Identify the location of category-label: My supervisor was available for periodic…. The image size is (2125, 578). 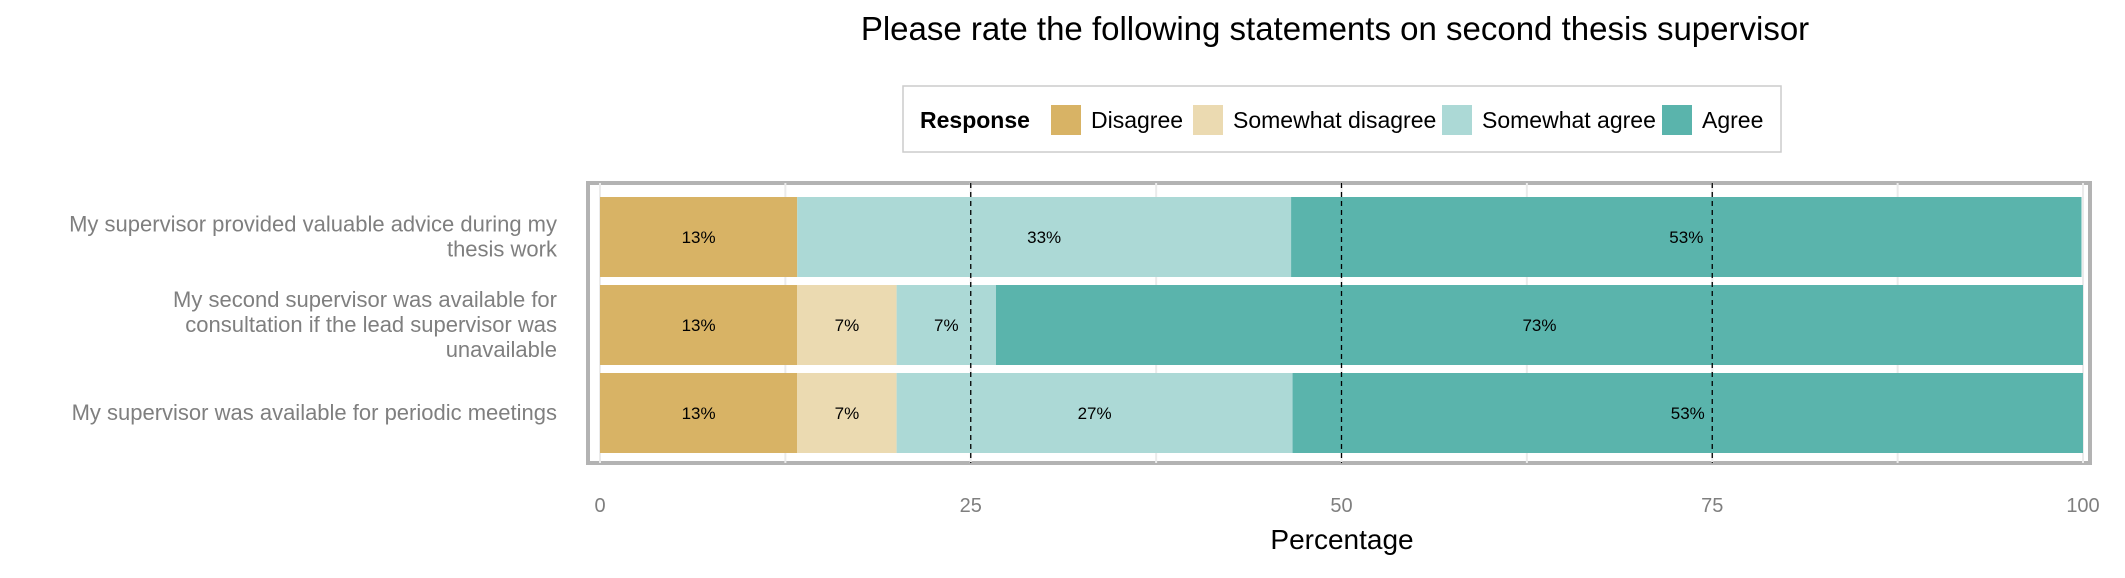
(314, 412).